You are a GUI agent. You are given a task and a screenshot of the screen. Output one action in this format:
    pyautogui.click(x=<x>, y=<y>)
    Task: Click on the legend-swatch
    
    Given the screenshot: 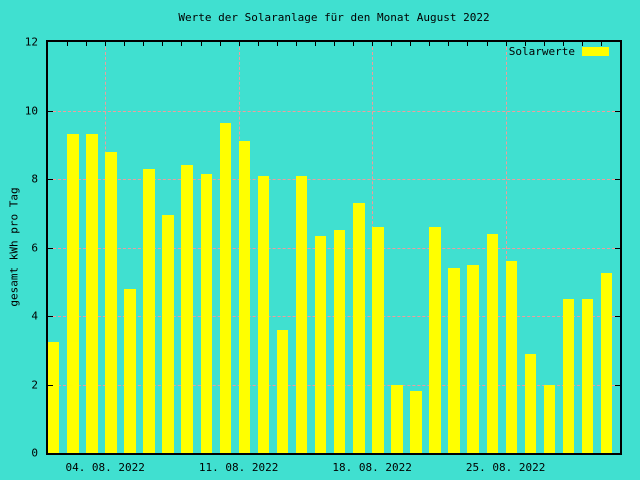 What is the action you would take?
    pyautogui.click(x=595, y=51)
    